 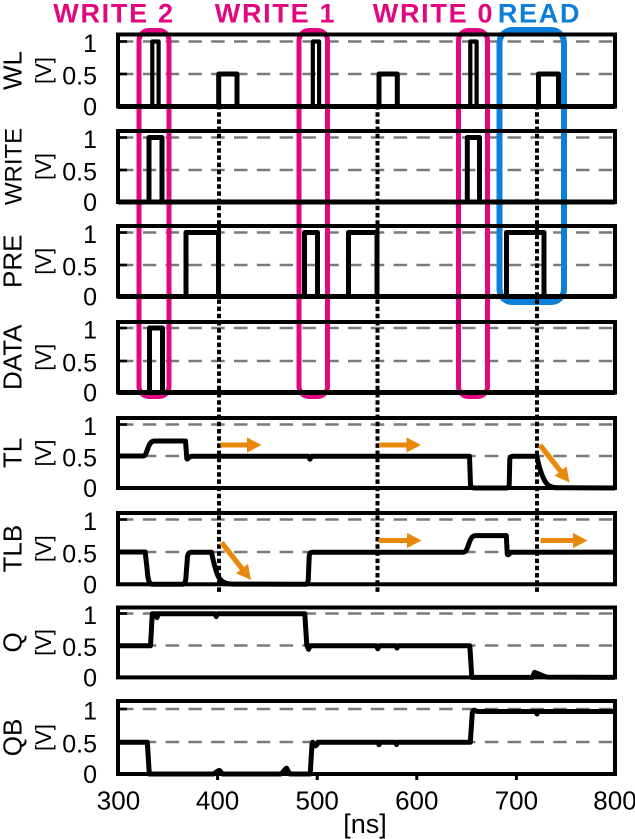 I want to click on svg-text: WRITE 1, so click(x=275, y=14).